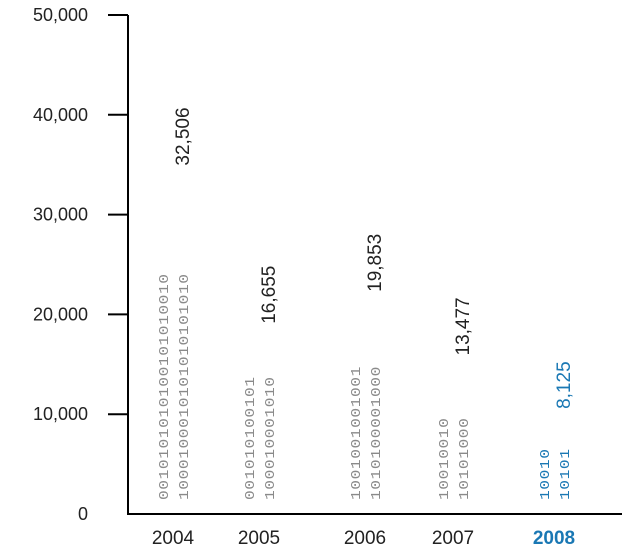 The width and height of the screenshot is (627, 552). What do you see at coordinates (83, 514) in the screenshot?
I see `y-tick-label: 0` at bounding box center [83, 514].